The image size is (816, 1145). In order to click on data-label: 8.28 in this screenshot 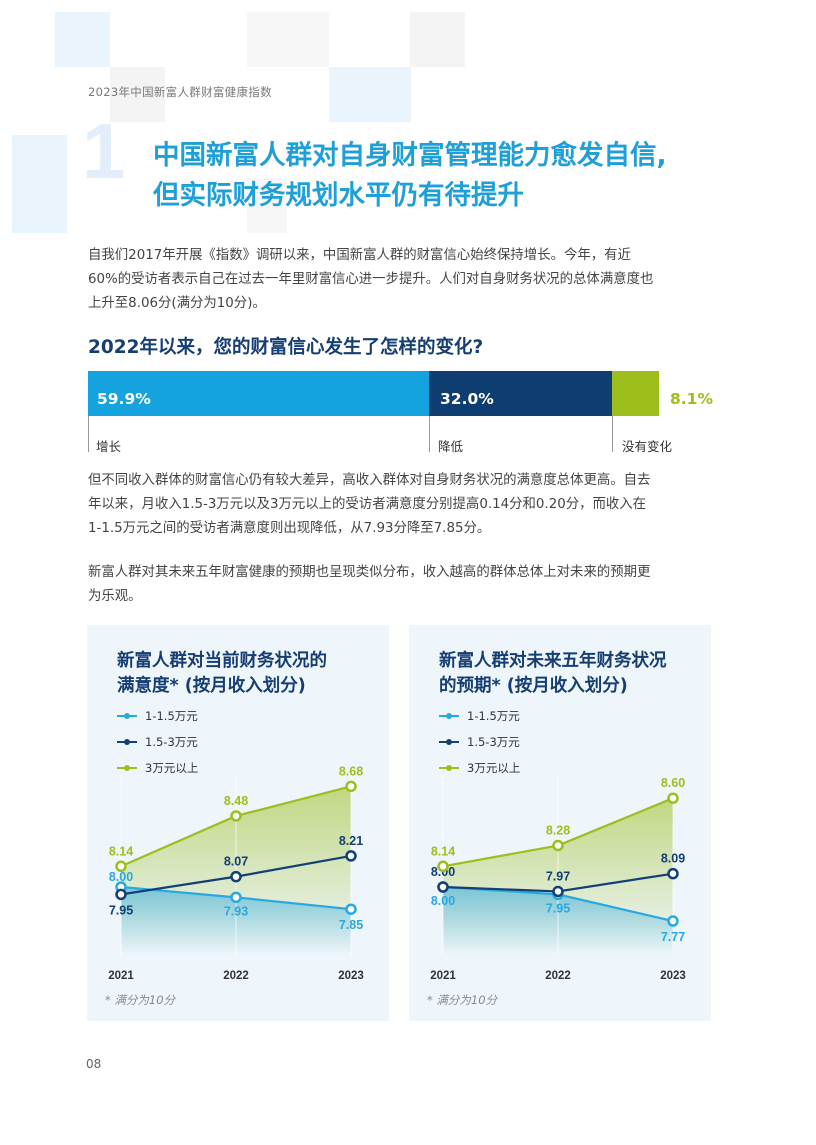, I will do `click(558, 831)`.